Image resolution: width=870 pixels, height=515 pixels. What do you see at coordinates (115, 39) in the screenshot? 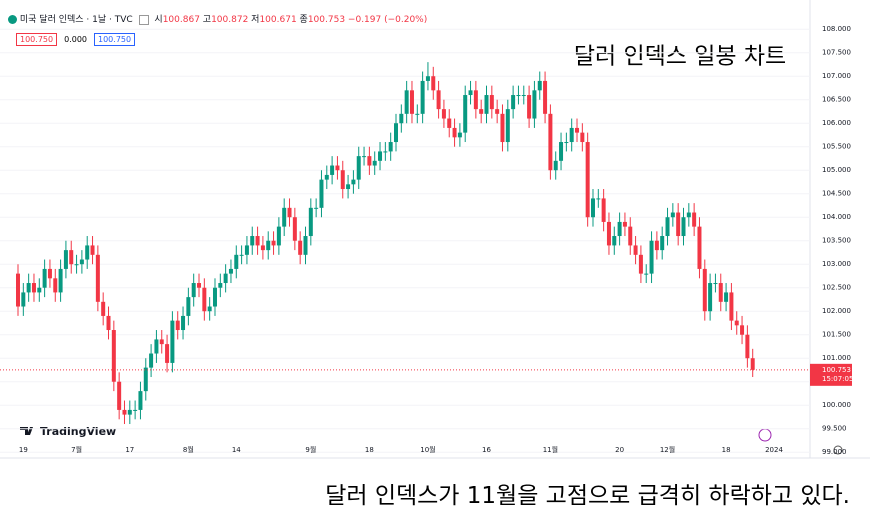
I see `buy-box: 100.750` at bounding box center [115, 39].